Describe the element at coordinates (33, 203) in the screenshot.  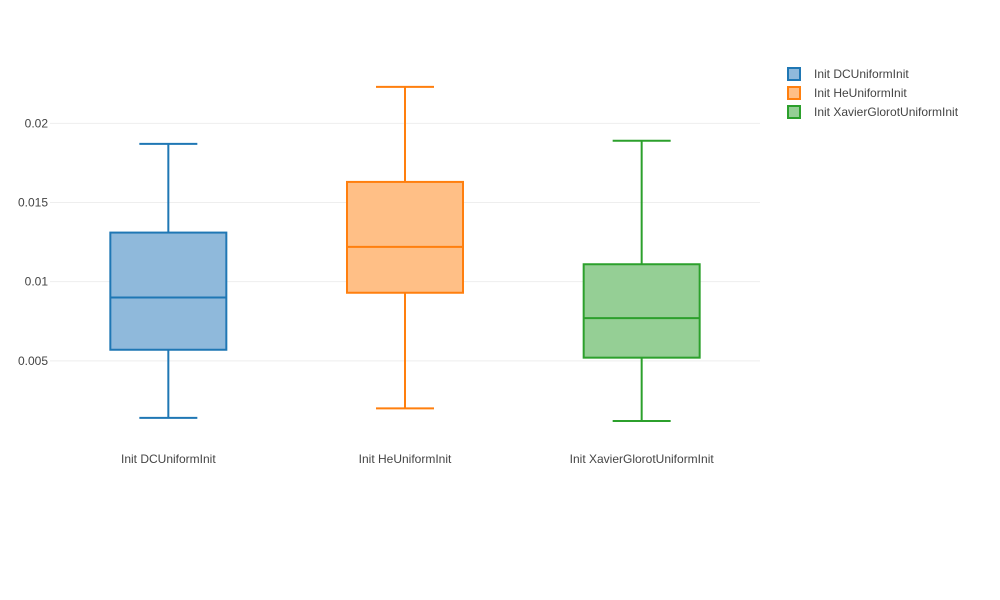
I see `y-tick-label: 0.015` at that location.